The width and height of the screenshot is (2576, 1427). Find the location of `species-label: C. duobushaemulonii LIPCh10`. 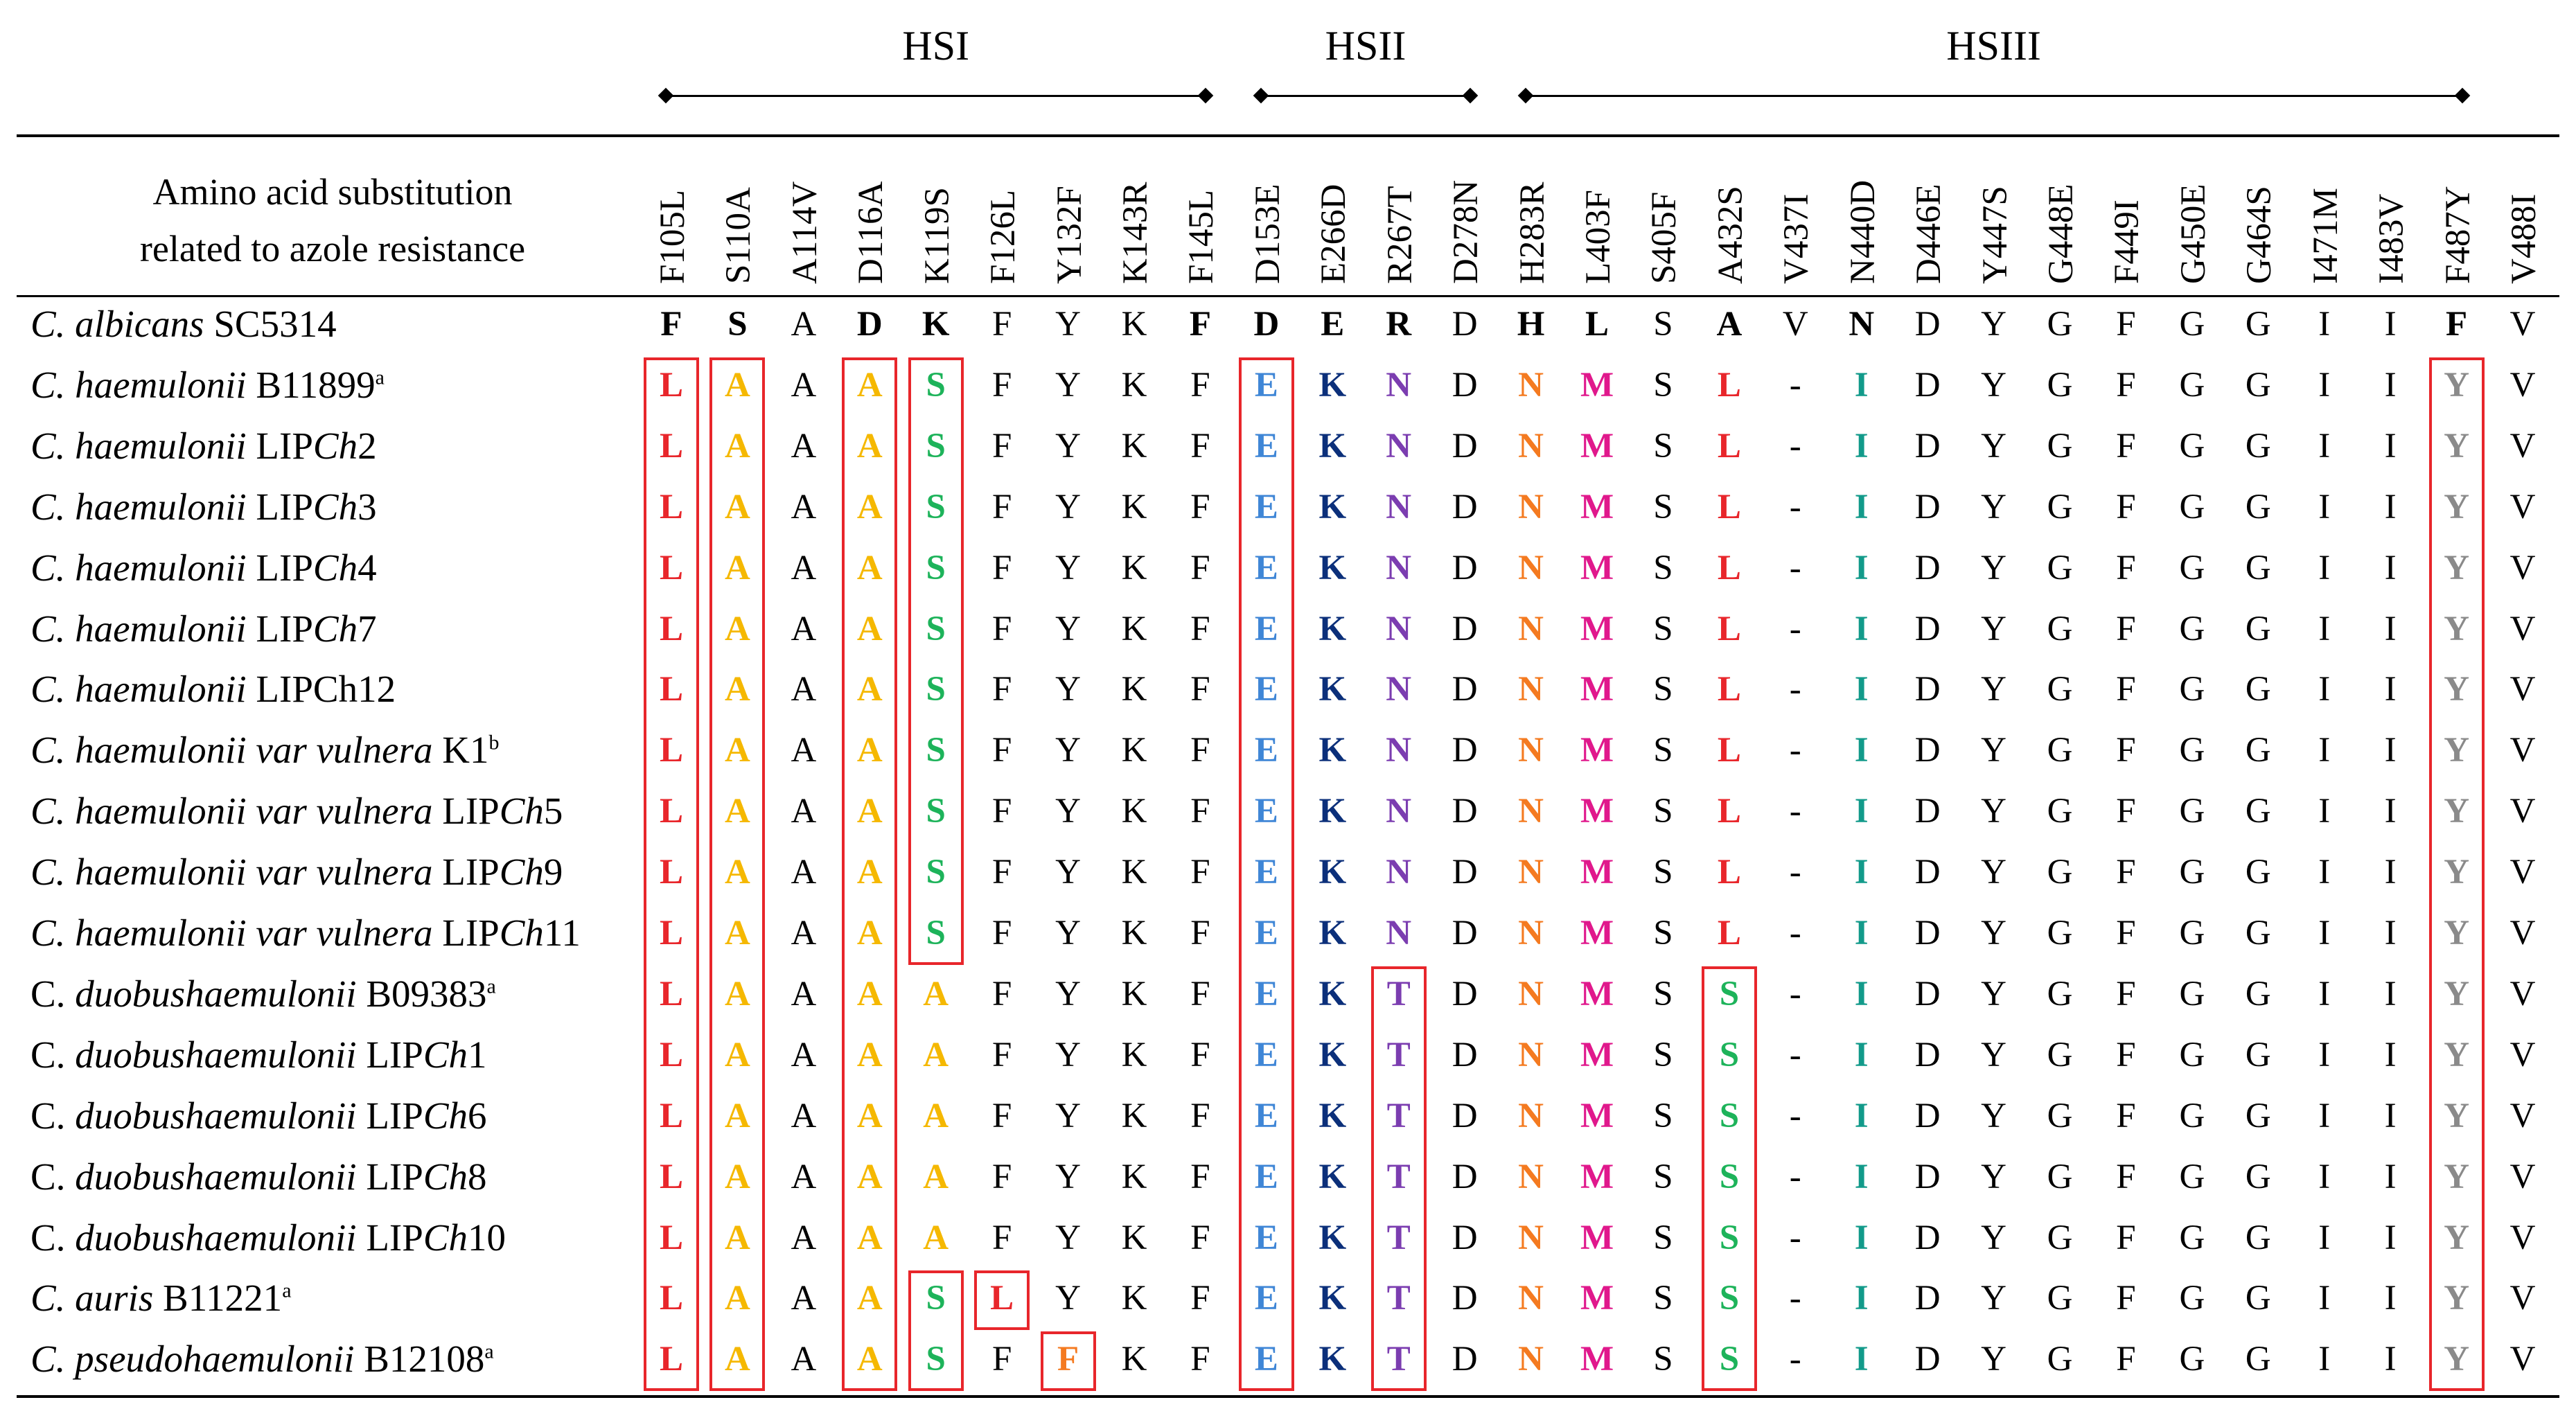

species-label: C. duobushaemulonii LIPCh10 is located at coordinates (268, 1237).